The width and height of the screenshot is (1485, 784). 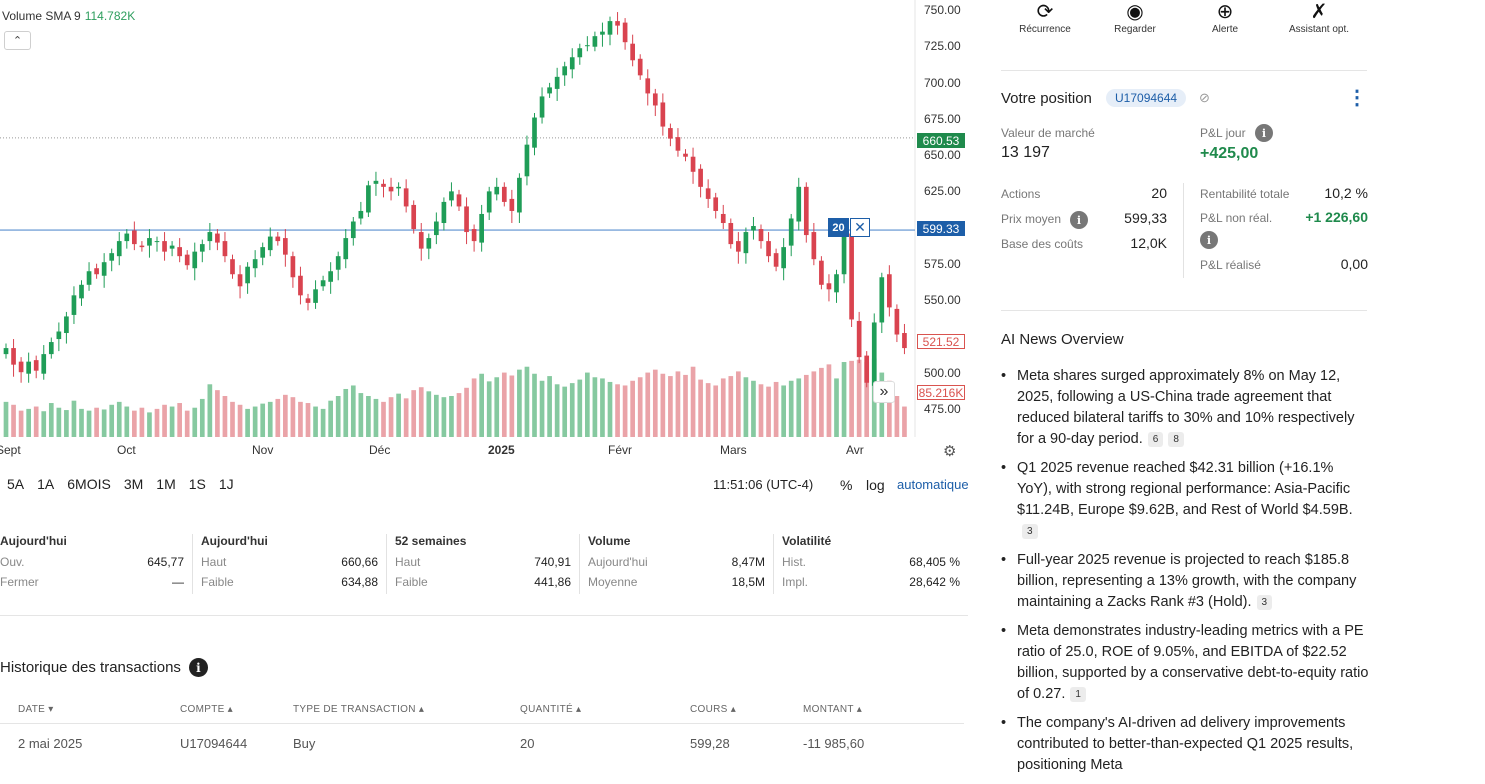 What do you see at coordinates (36, 709) in the screenshot?
I see `col-date: DATE ▾` at bounding box center [36, 709].